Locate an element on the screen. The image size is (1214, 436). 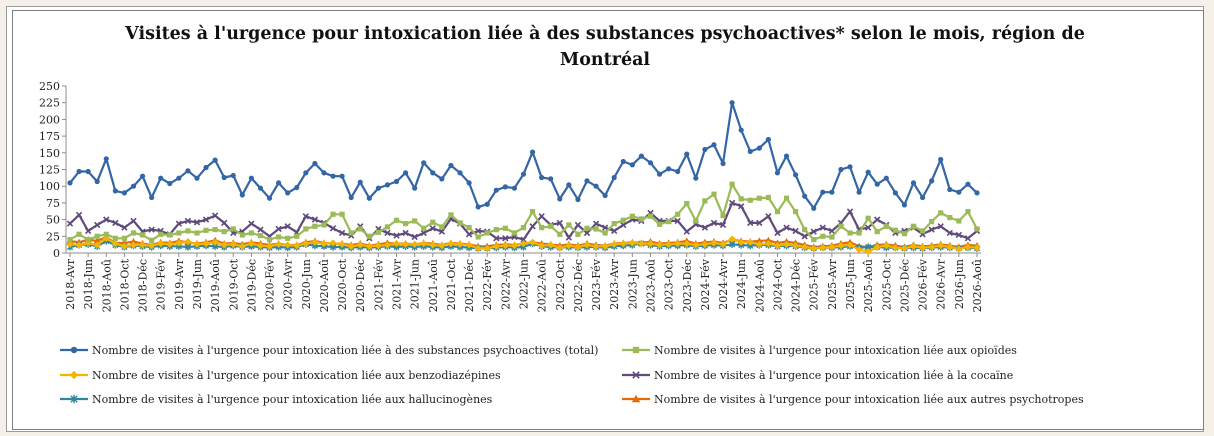
x-tick-label: 2024-Avr is located at coordinates (723, 283).